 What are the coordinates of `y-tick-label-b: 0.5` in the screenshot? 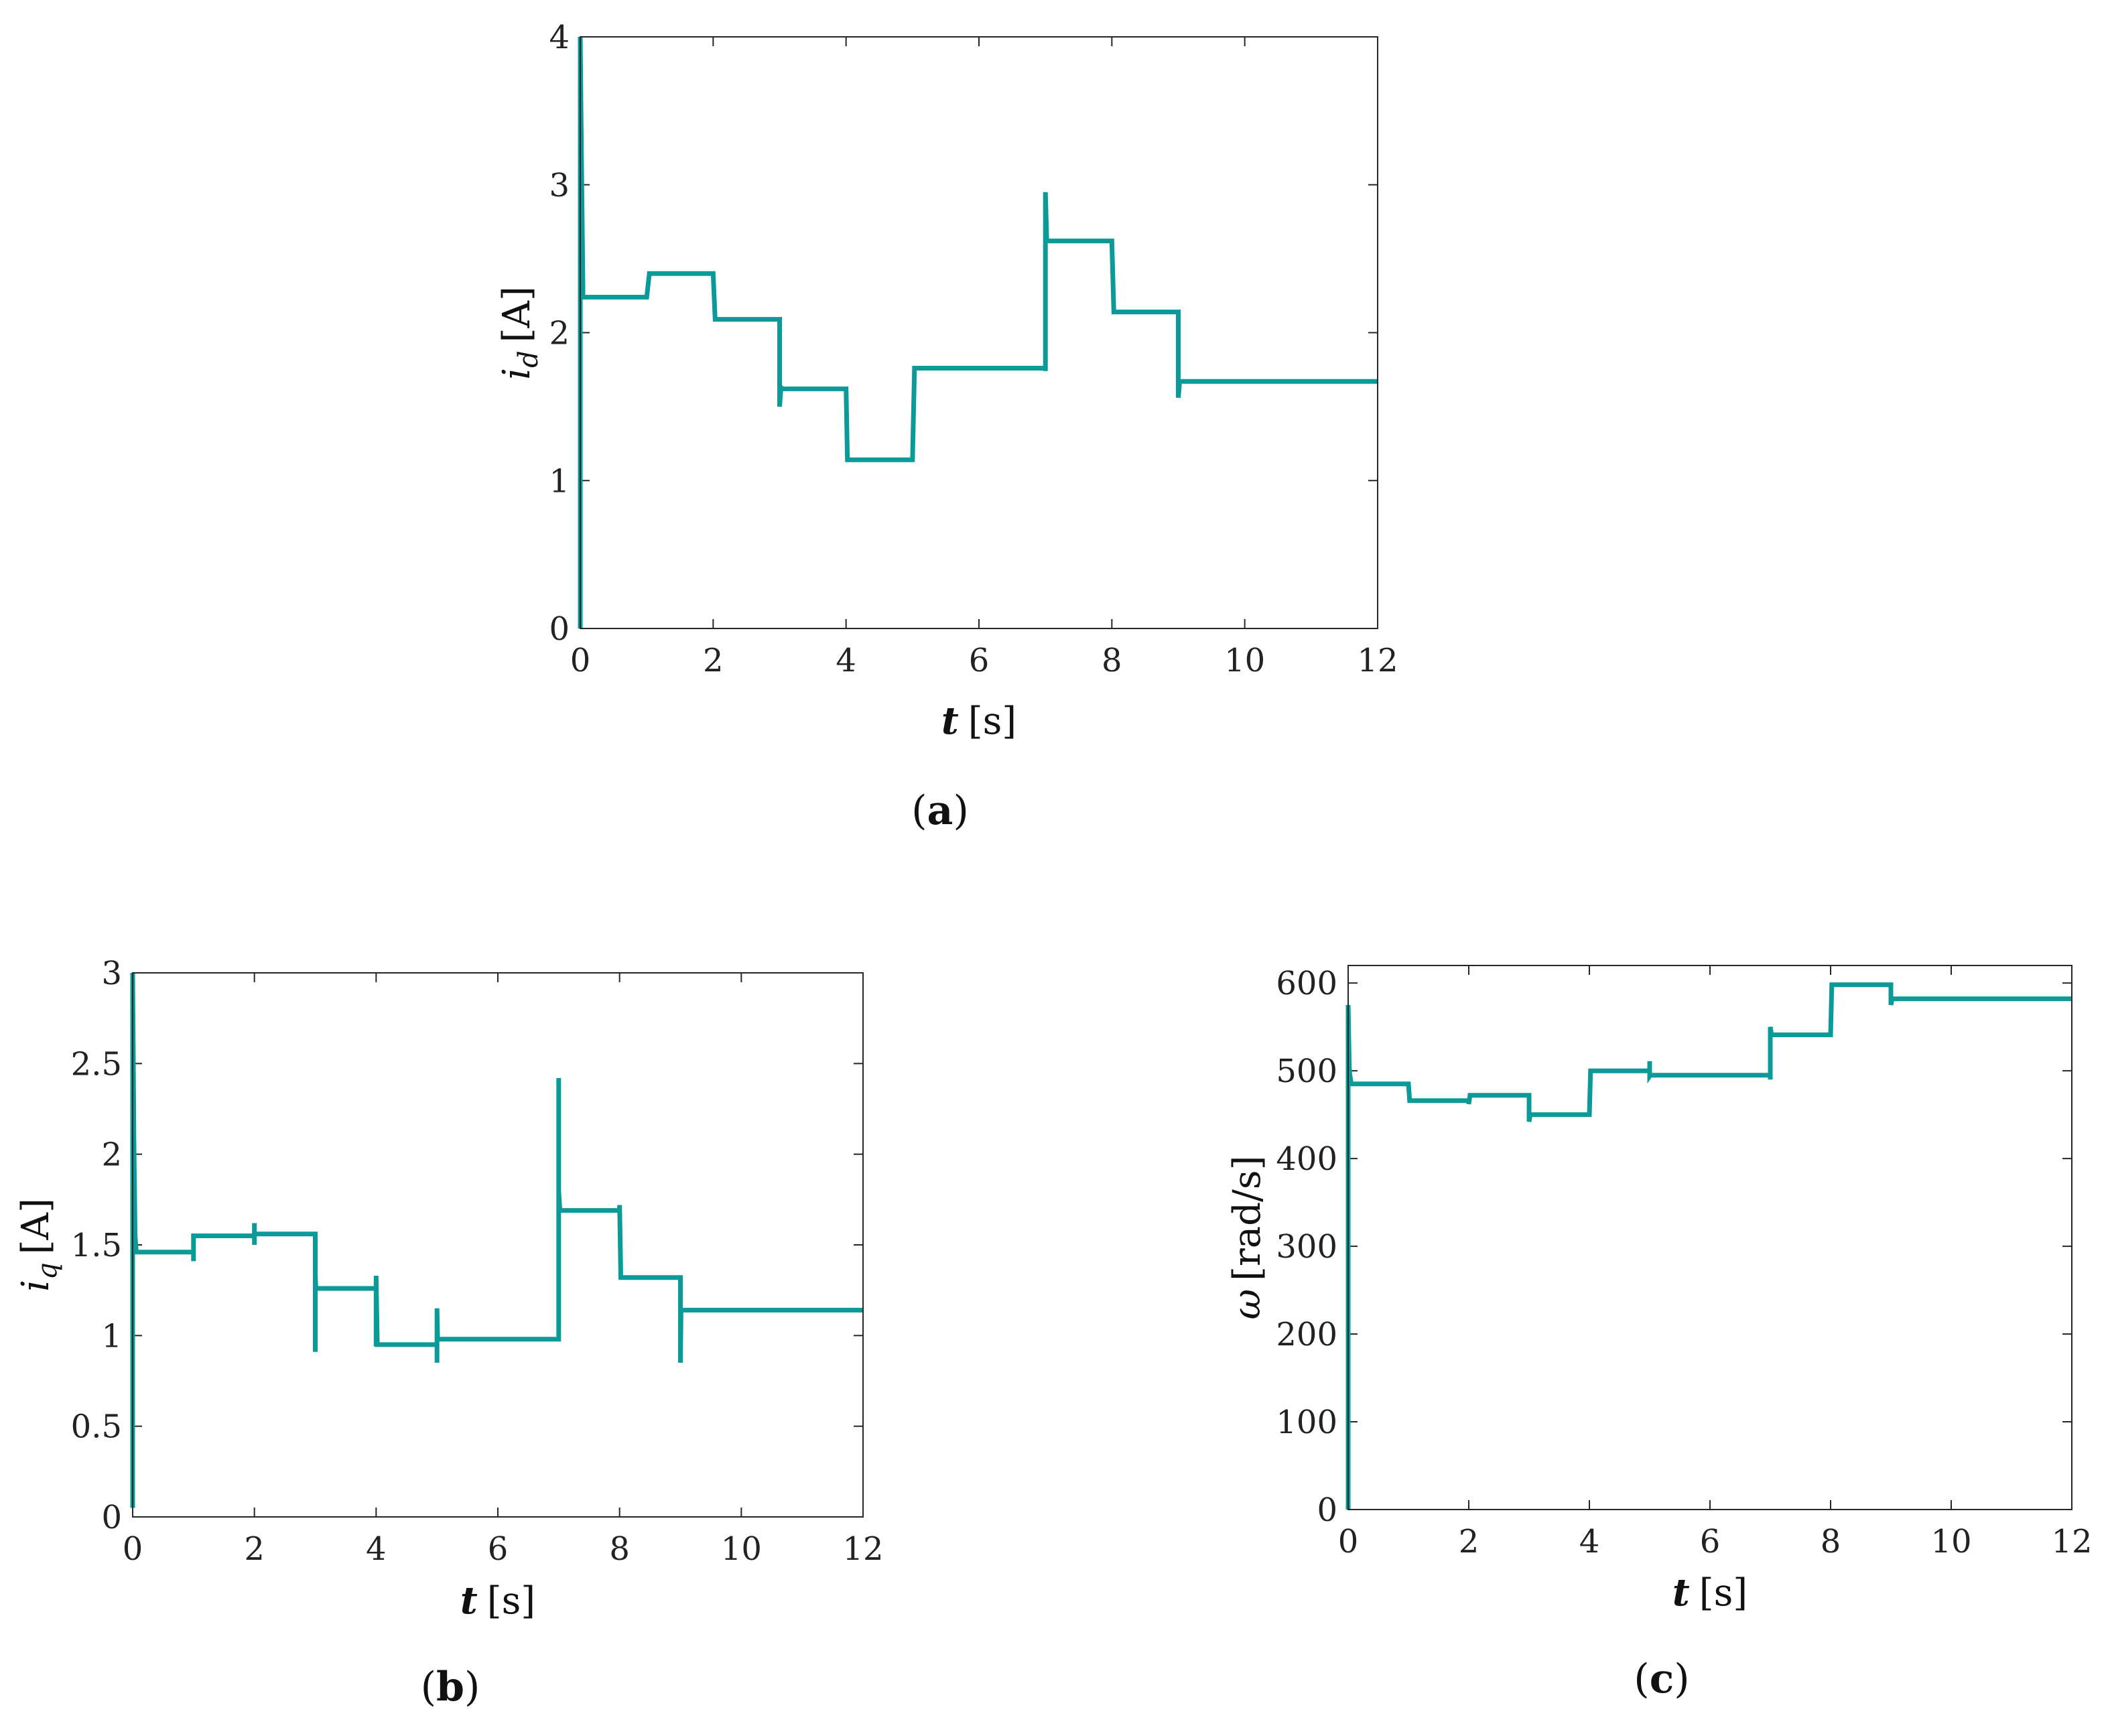 It's located at (97, 1427).